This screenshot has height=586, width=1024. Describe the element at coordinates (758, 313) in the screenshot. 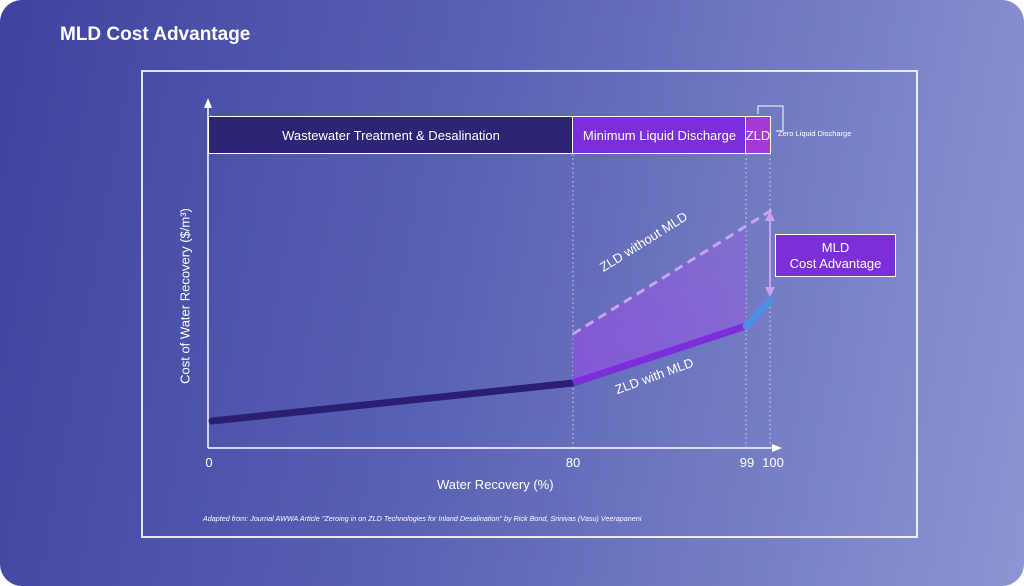

I see `curve-zld` at that location.